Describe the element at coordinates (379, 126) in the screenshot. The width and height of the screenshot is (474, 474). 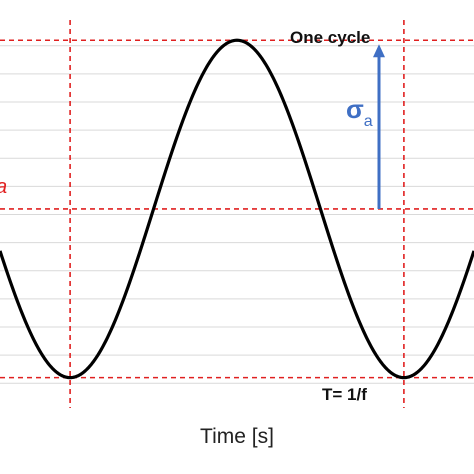
I see `amplitude-arrow` at that location.